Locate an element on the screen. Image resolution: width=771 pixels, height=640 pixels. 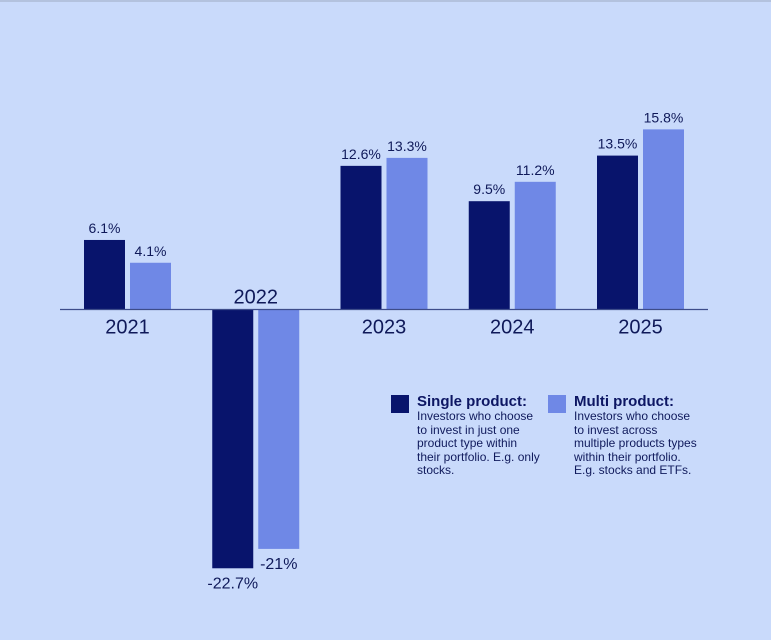
legend-title-multi: Multi product: is located at coordinates (624, 401).